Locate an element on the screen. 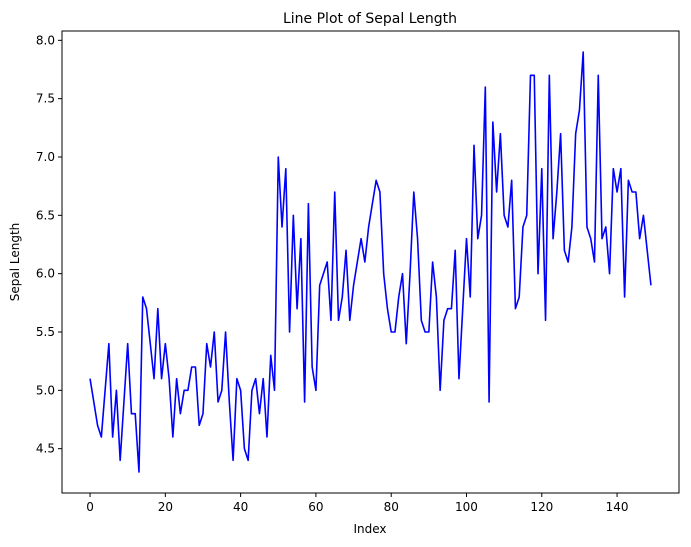  x-tick-label: 20 is located at coordinates (165, 507).